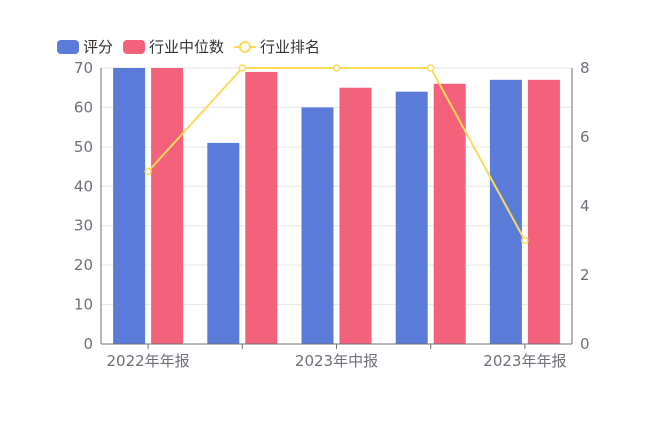 Image resolution: width=648 pixels, height=432 pixels. Describe the element at coordinates (585, 275) in the screenshot. I see `y-right-tick-2: 2` at that location.